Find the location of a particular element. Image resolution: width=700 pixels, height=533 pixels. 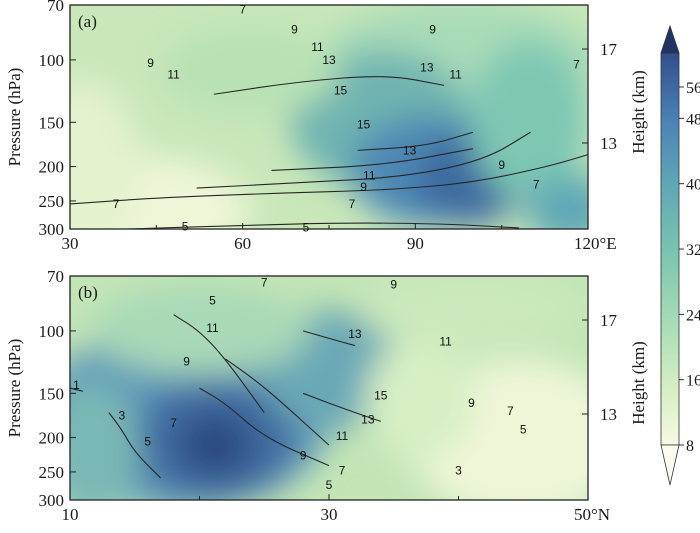

panel-b-left-axis-label: Pressure (hPa) is located at coordinates (14, 388).